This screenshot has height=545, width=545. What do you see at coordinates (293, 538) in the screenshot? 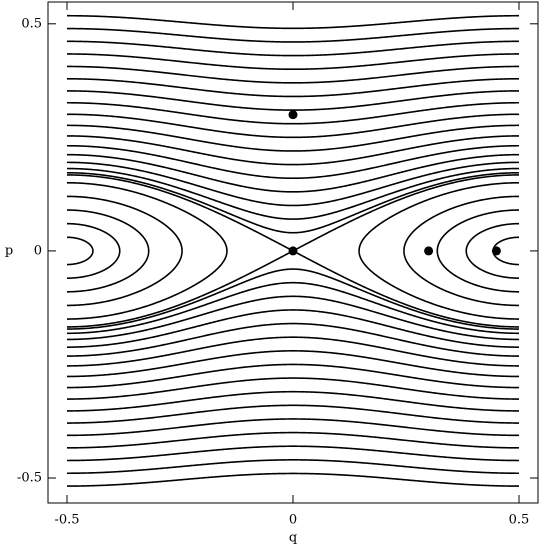
I see `x-axis-label: q` at bounding box center [293, 538].